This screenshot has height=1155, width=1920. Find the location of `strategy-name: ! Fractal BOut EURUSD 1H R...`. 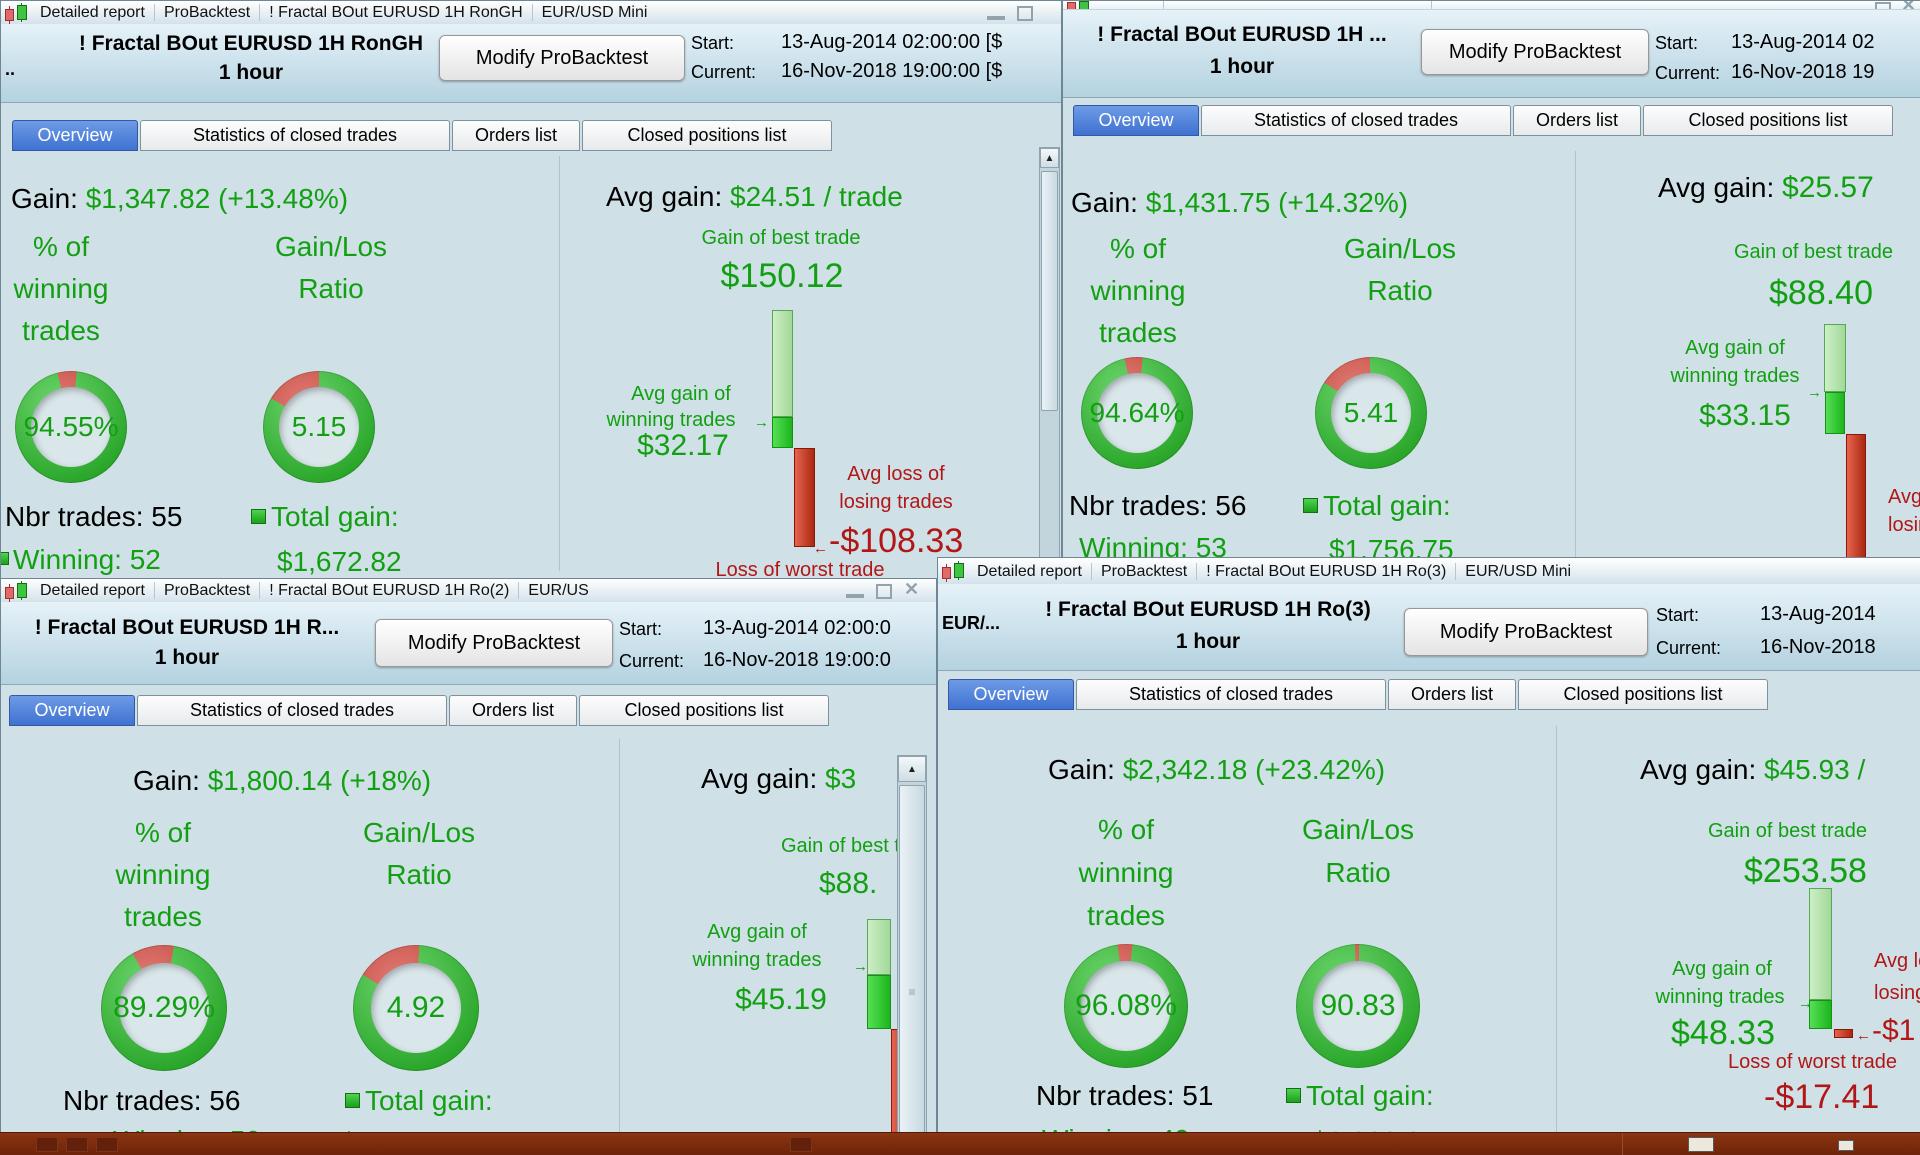

strategy-name: ! Fractal BOut EURUSD 1H R... is located at coordinates (187, 627).